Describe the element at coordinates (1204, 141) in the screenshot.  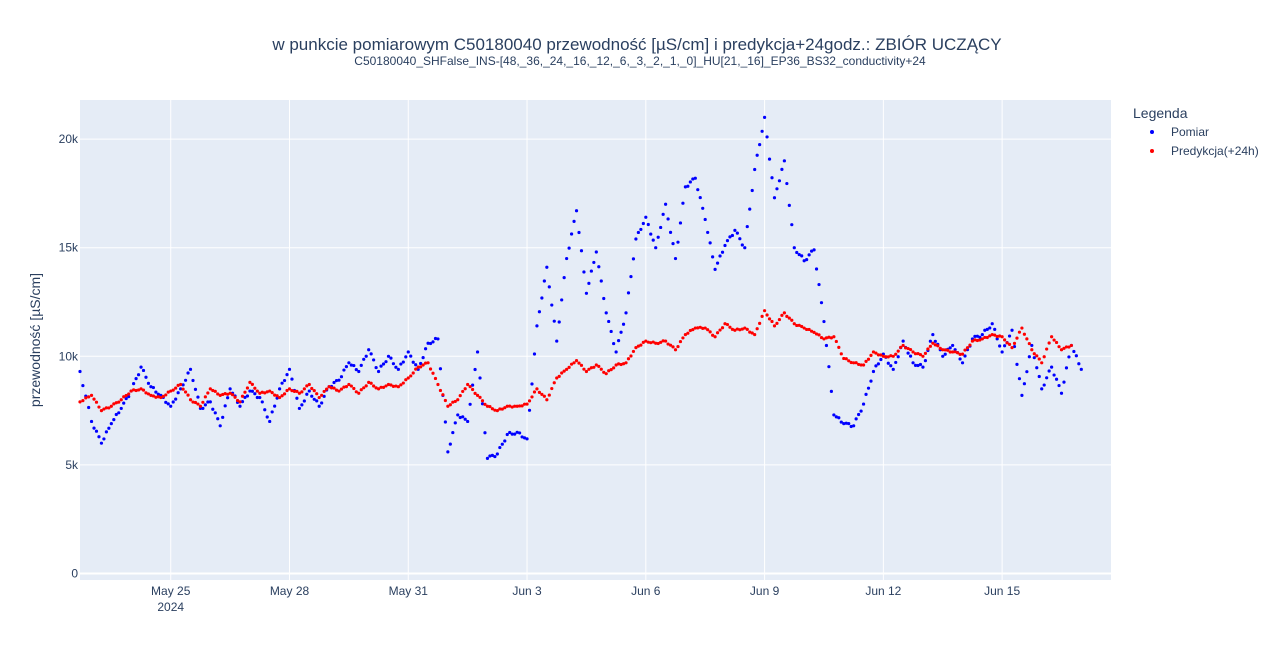
I see `legend: Pomiar Predykcja(+24h)` at that location.